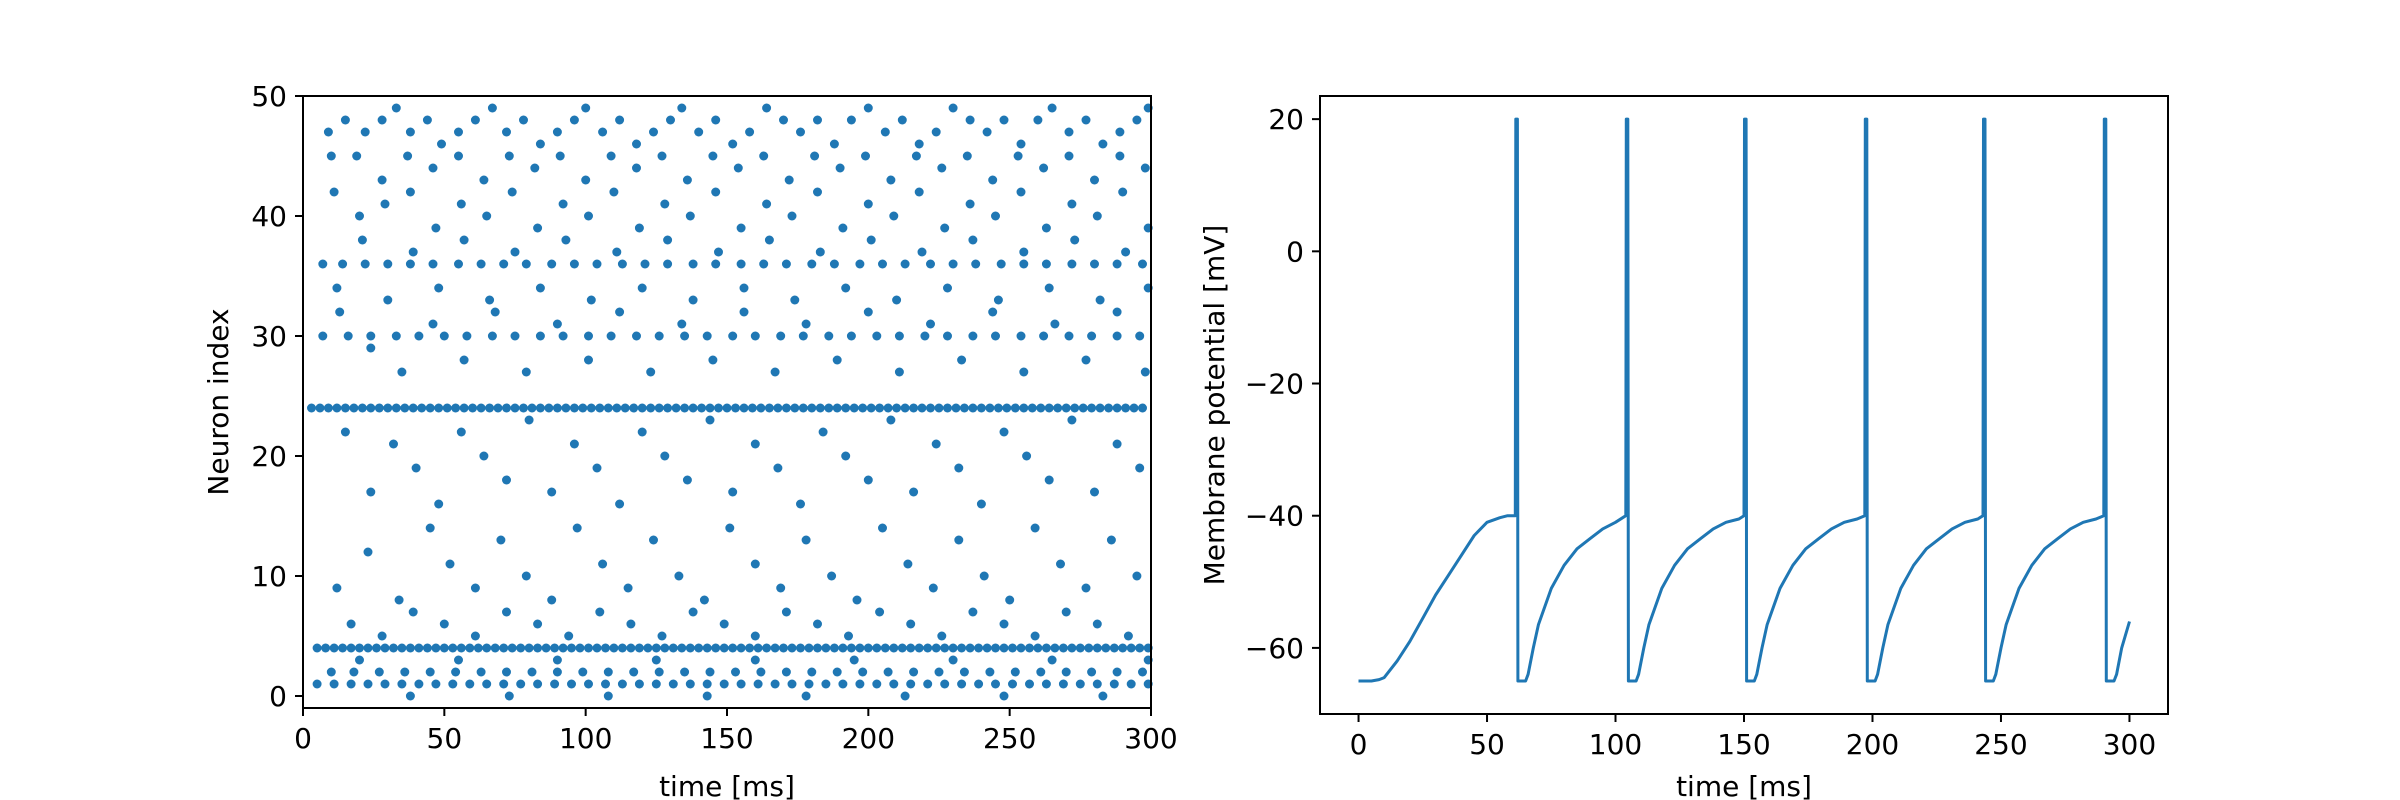 Image resolution: width=2400 pixels, height=800 pixels. Describe the element at coordinates (1359, 744) in the screenshot. I see `x-tick-label: 0` at that location.